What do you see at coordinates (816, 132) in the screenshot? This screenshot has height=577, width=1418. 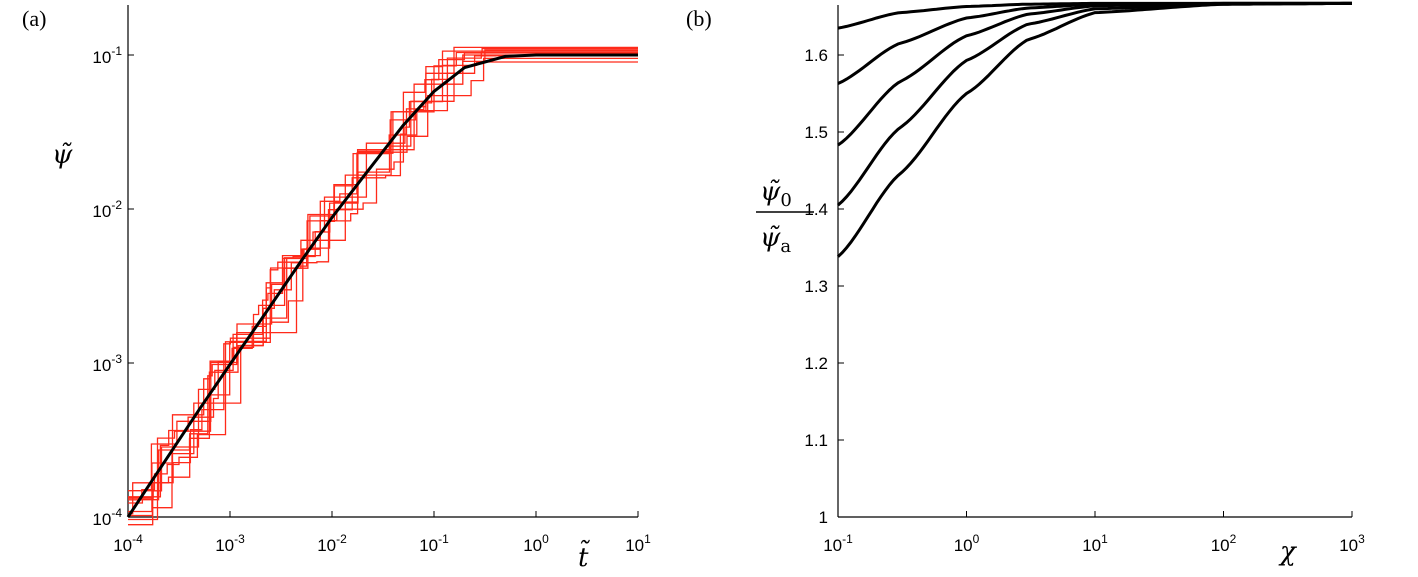 I see `panel-b-y-tick-label: 1.5` at bounding box center [816, 132].